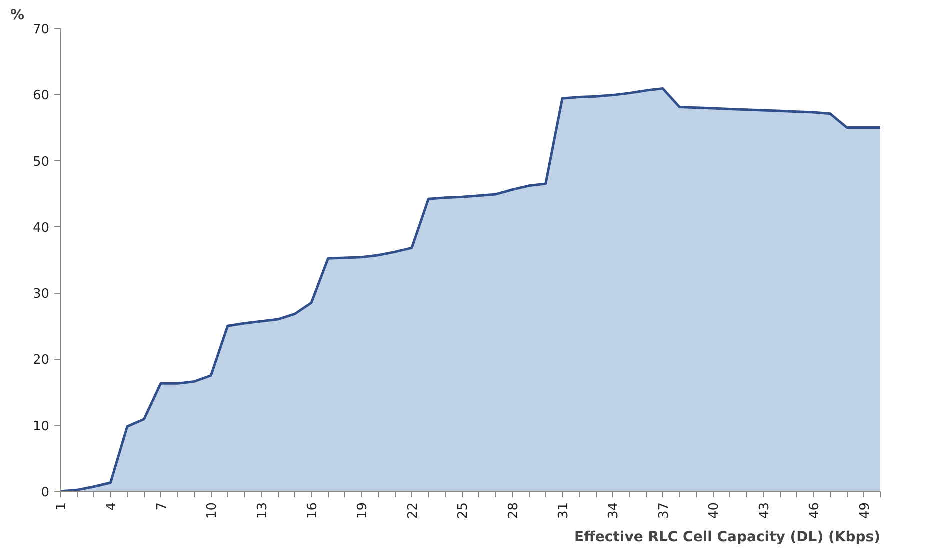  Describe the element at coordinates (865, 511) in the screenshot. I see `x-tick-label: 49` at that location.